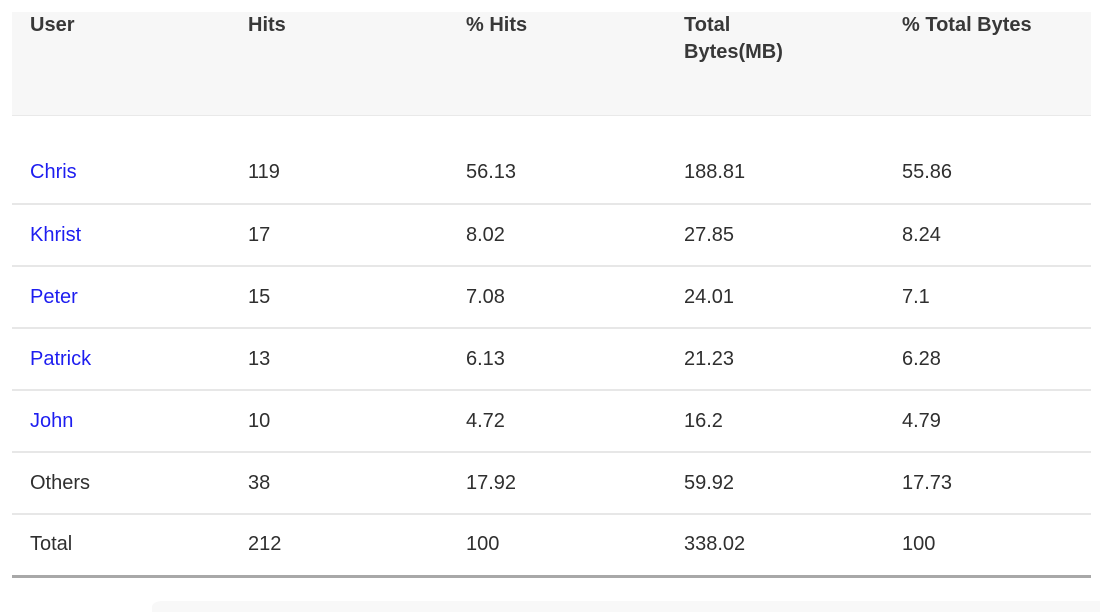 The width and height of the screenshot is (1100, 612). What do you see at coordinates (626, 606) in the screenshot?
I see `next-section-edge` at bounding box center [626, 606].